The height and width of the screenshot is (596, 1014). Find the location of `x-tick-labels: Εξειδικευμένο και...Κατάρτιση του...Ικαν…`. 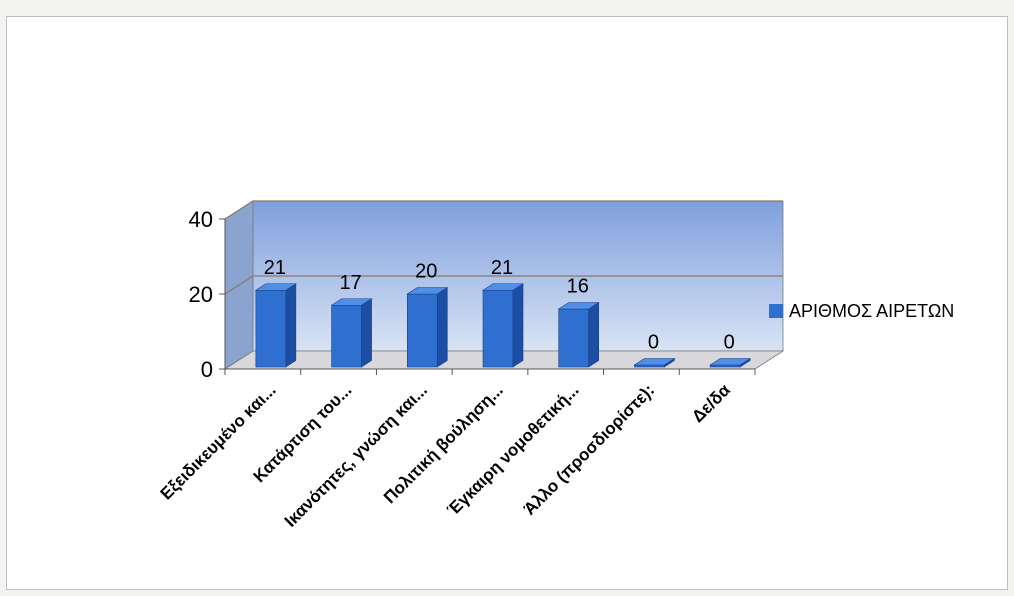

x-tick-labels: Εξειδικευμένο και...Κατάρτιση του...Ικαν… is located at coordinates (446, 455).